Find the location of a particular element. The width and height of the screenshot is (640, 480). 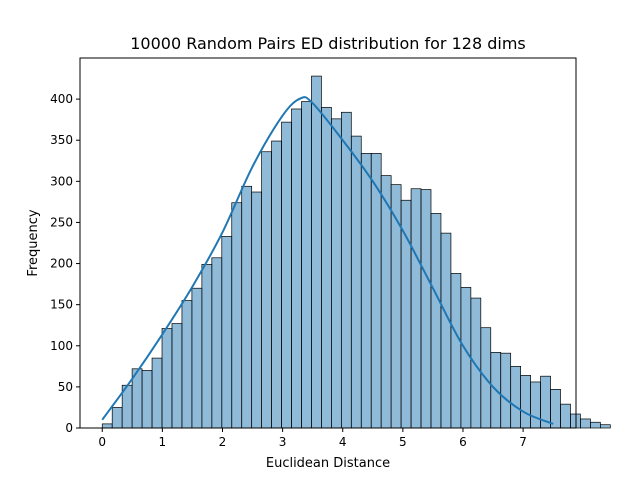

y-tick-label: 300 is located at coordinates (61, 181).